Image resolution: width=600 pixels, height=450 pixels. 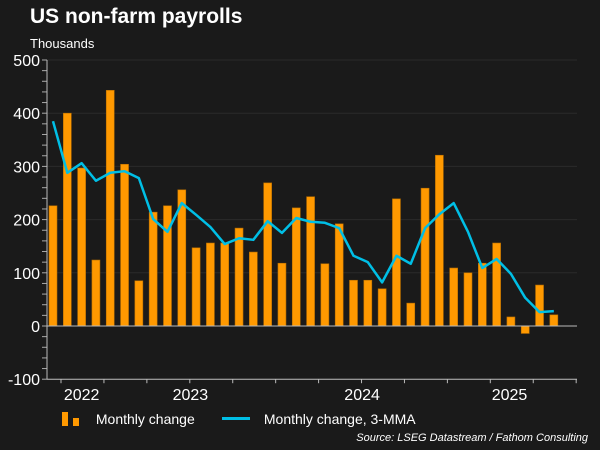 What do you see at coordinates (24, 380) in the screenshot?
I see `y-tick-label: -100` at bounding box center [24, 380].